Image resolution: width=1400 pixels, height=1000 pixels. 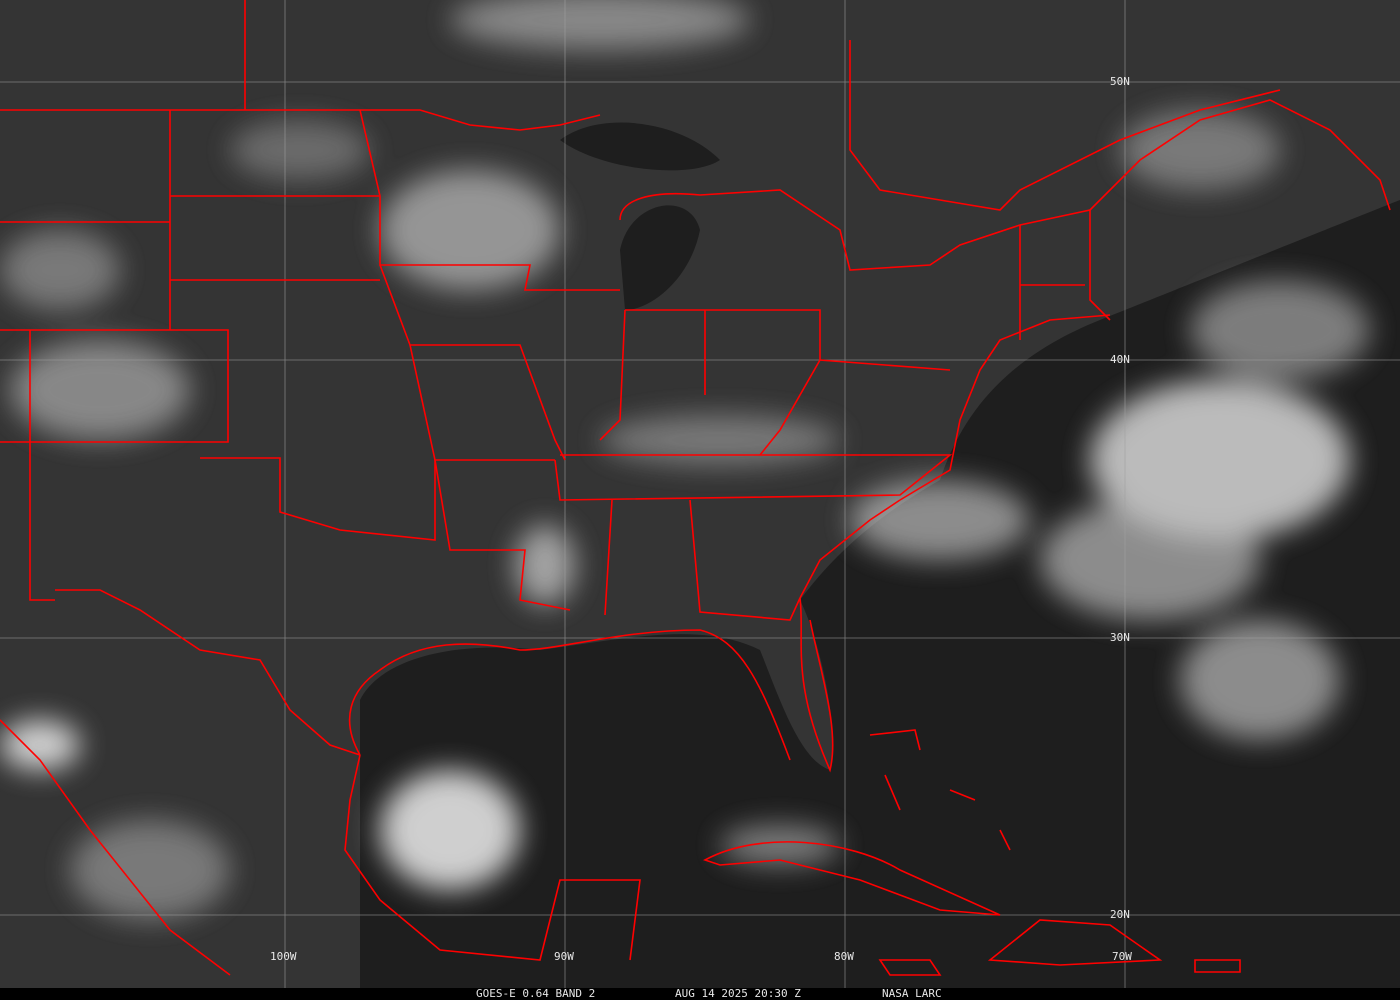 I want to click on lon-label-100w: 100W, so click(x=283, y=956).